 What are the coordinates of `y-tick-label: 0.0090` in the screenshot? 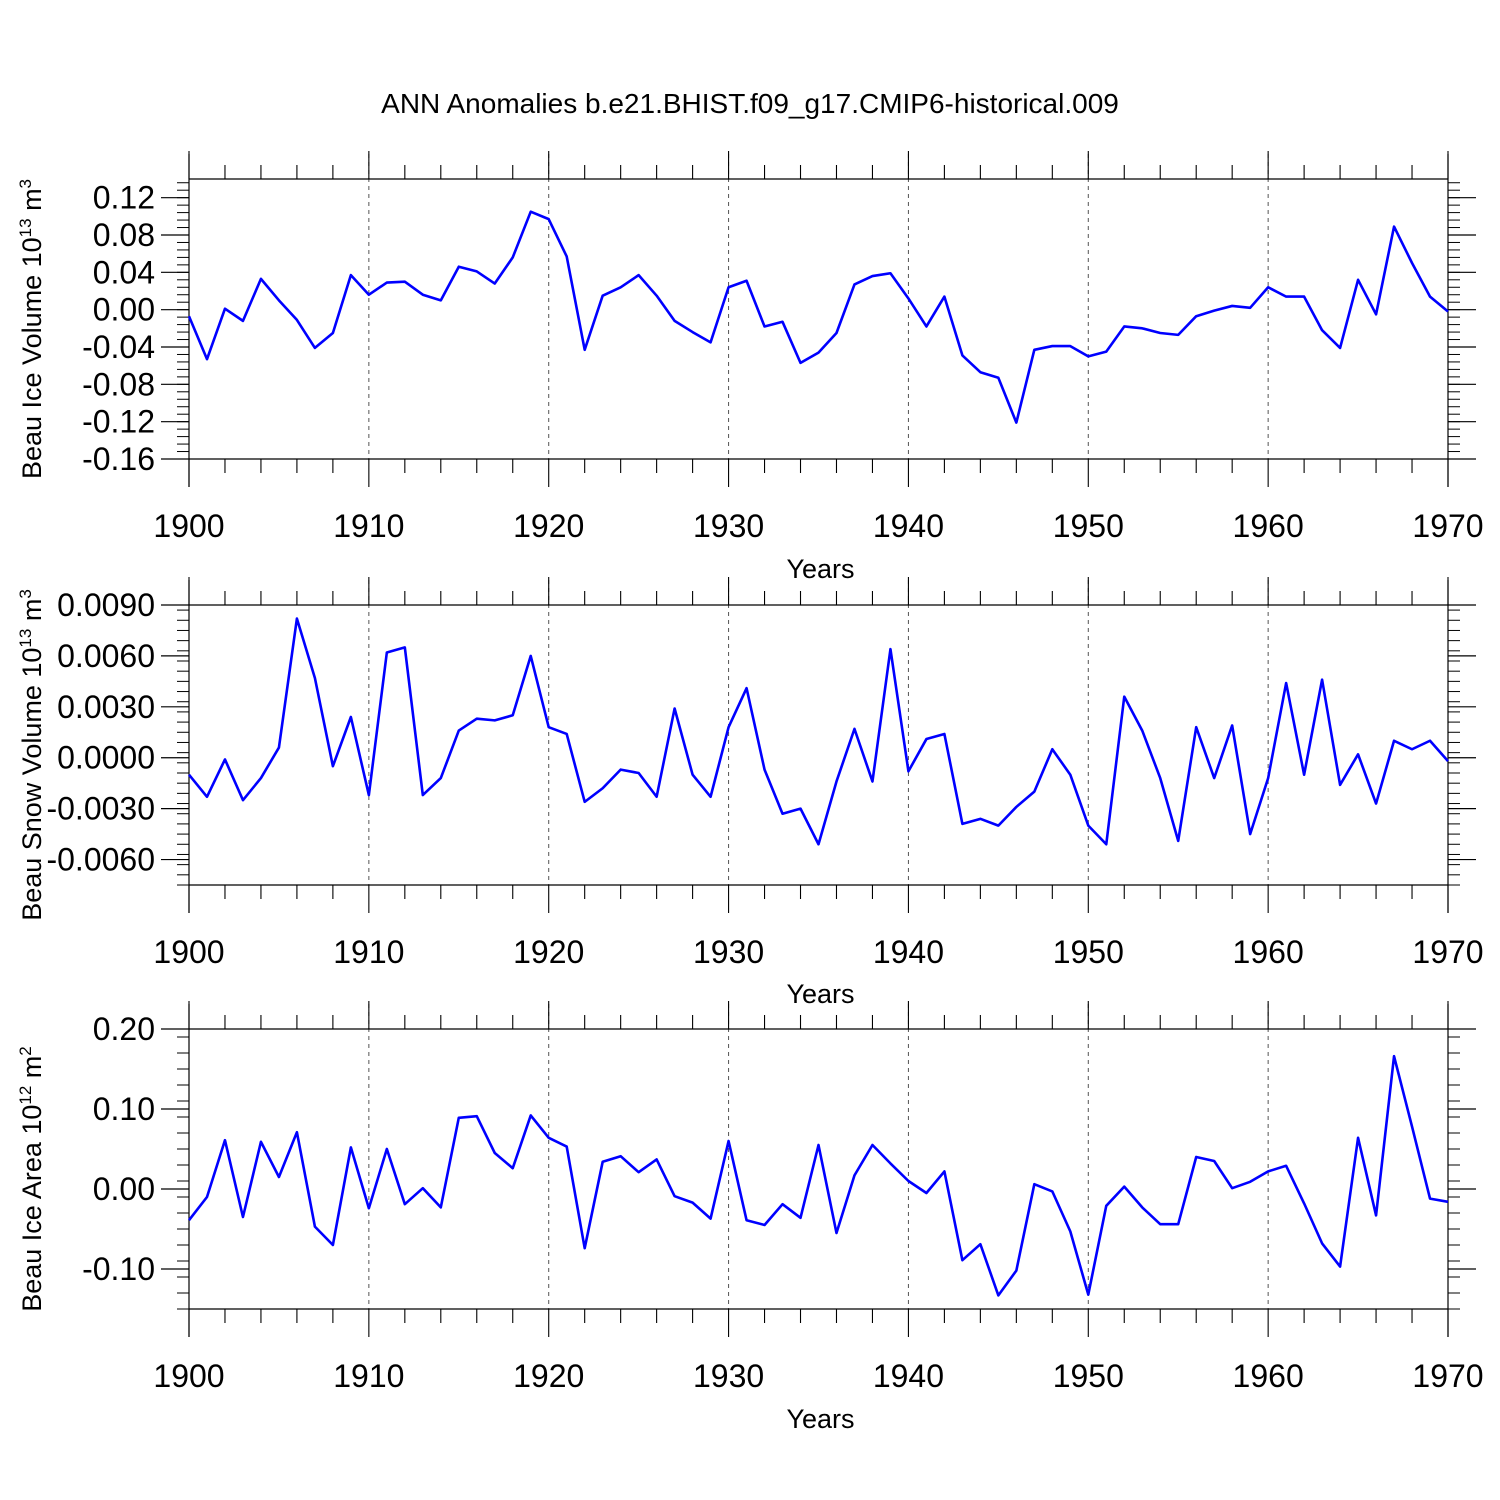 It's located at (106, 605).